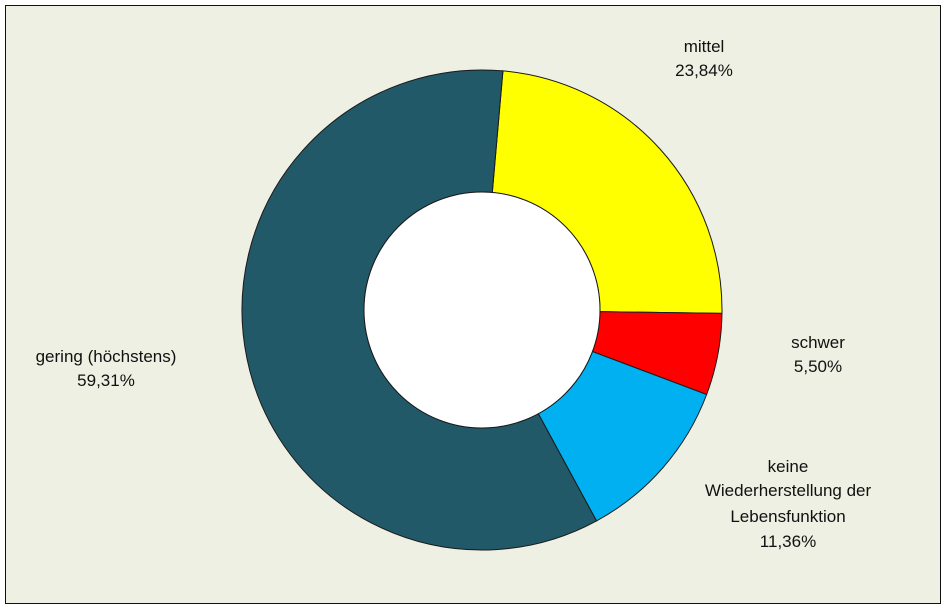 Image resolution: width=948 pixels, height=604 pixels. Describe the element at coordinates (788, 466) in the screenshot. I see `label-keine-line1: keine` at that location.